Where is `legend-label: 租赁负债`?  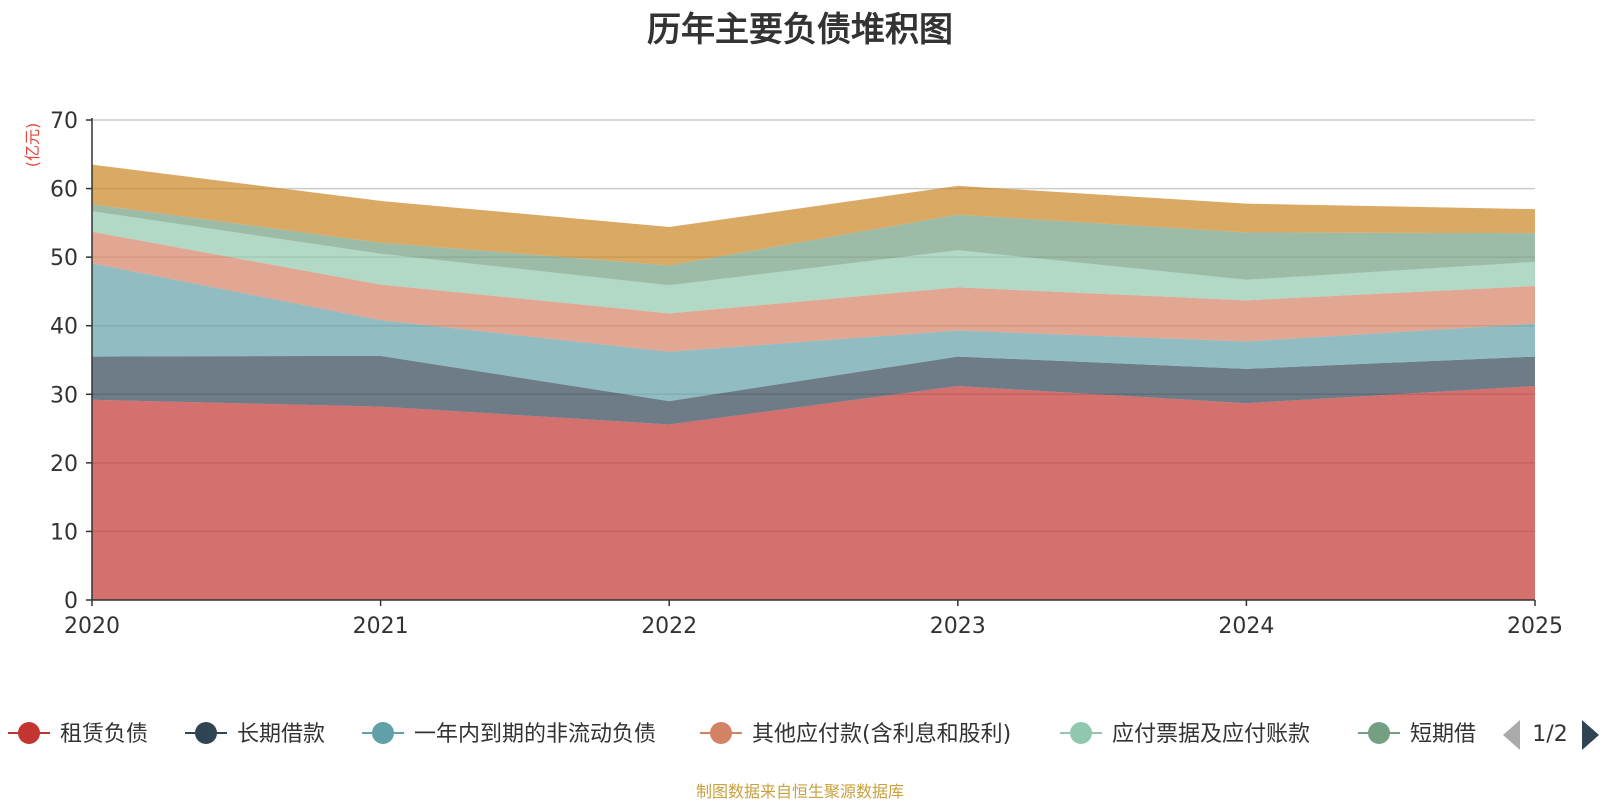 legend-label: 租赁负债 is located at coordinates (104, 734).